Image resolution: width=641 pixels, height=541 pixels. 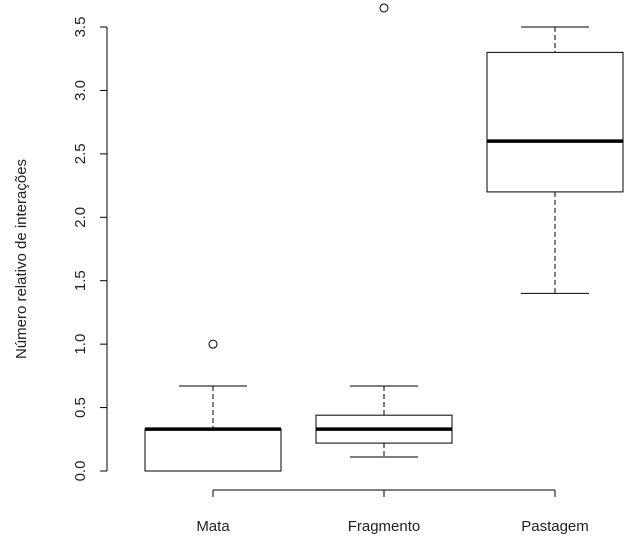 I want to click on y-tick-label: 1.5, so click(x=80, y=280).